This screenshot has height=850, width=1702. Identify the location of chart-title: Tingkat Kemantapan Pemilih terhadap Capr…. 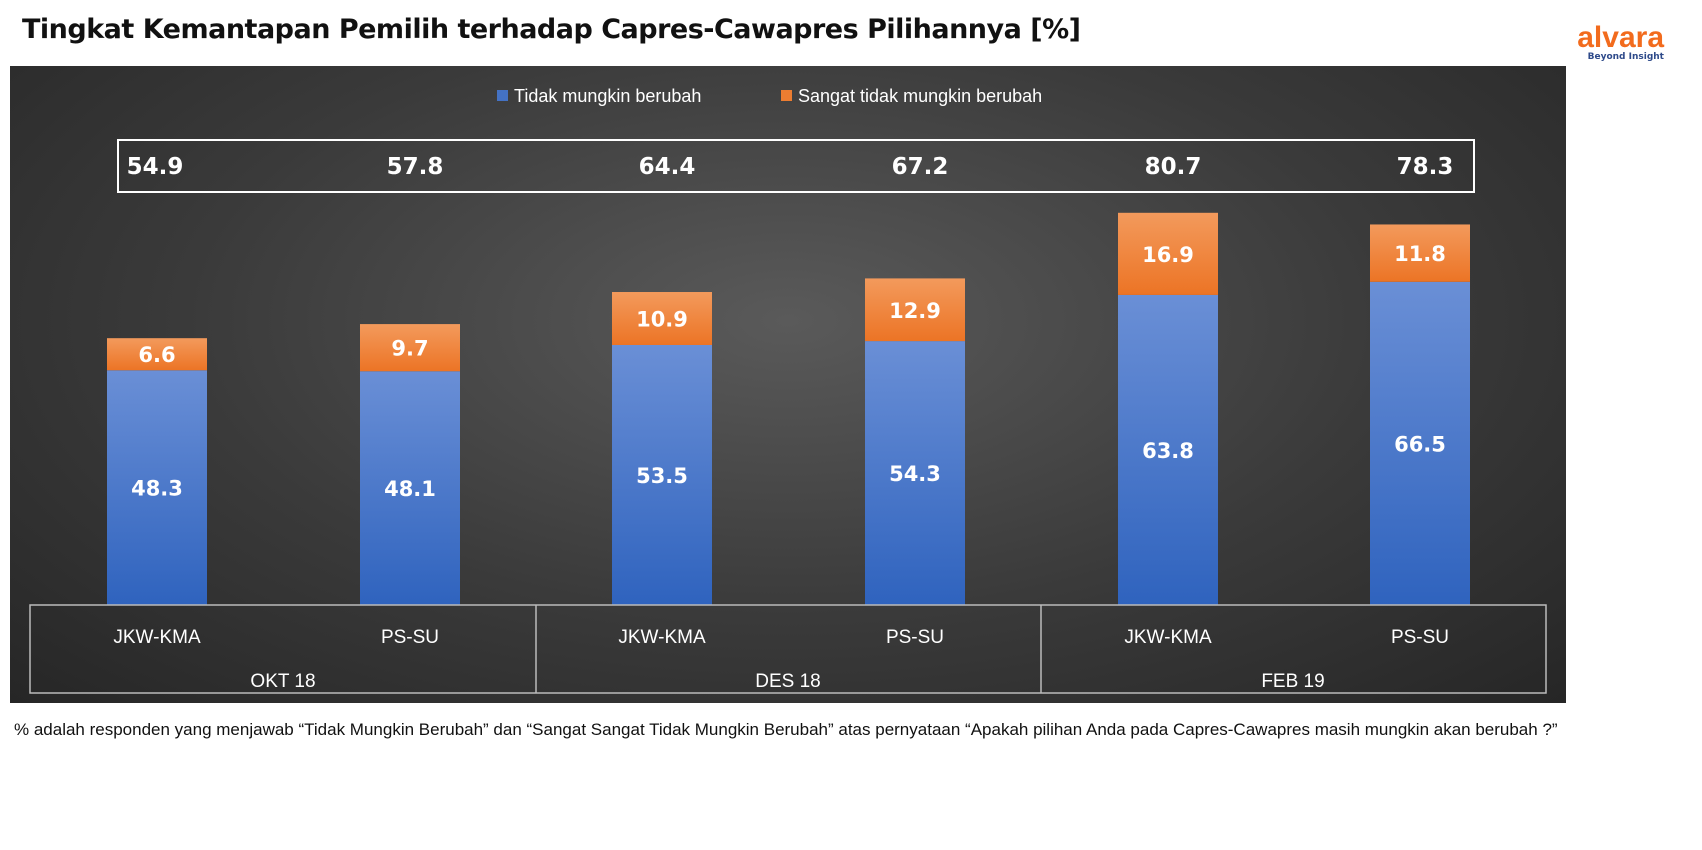
(551, 29).